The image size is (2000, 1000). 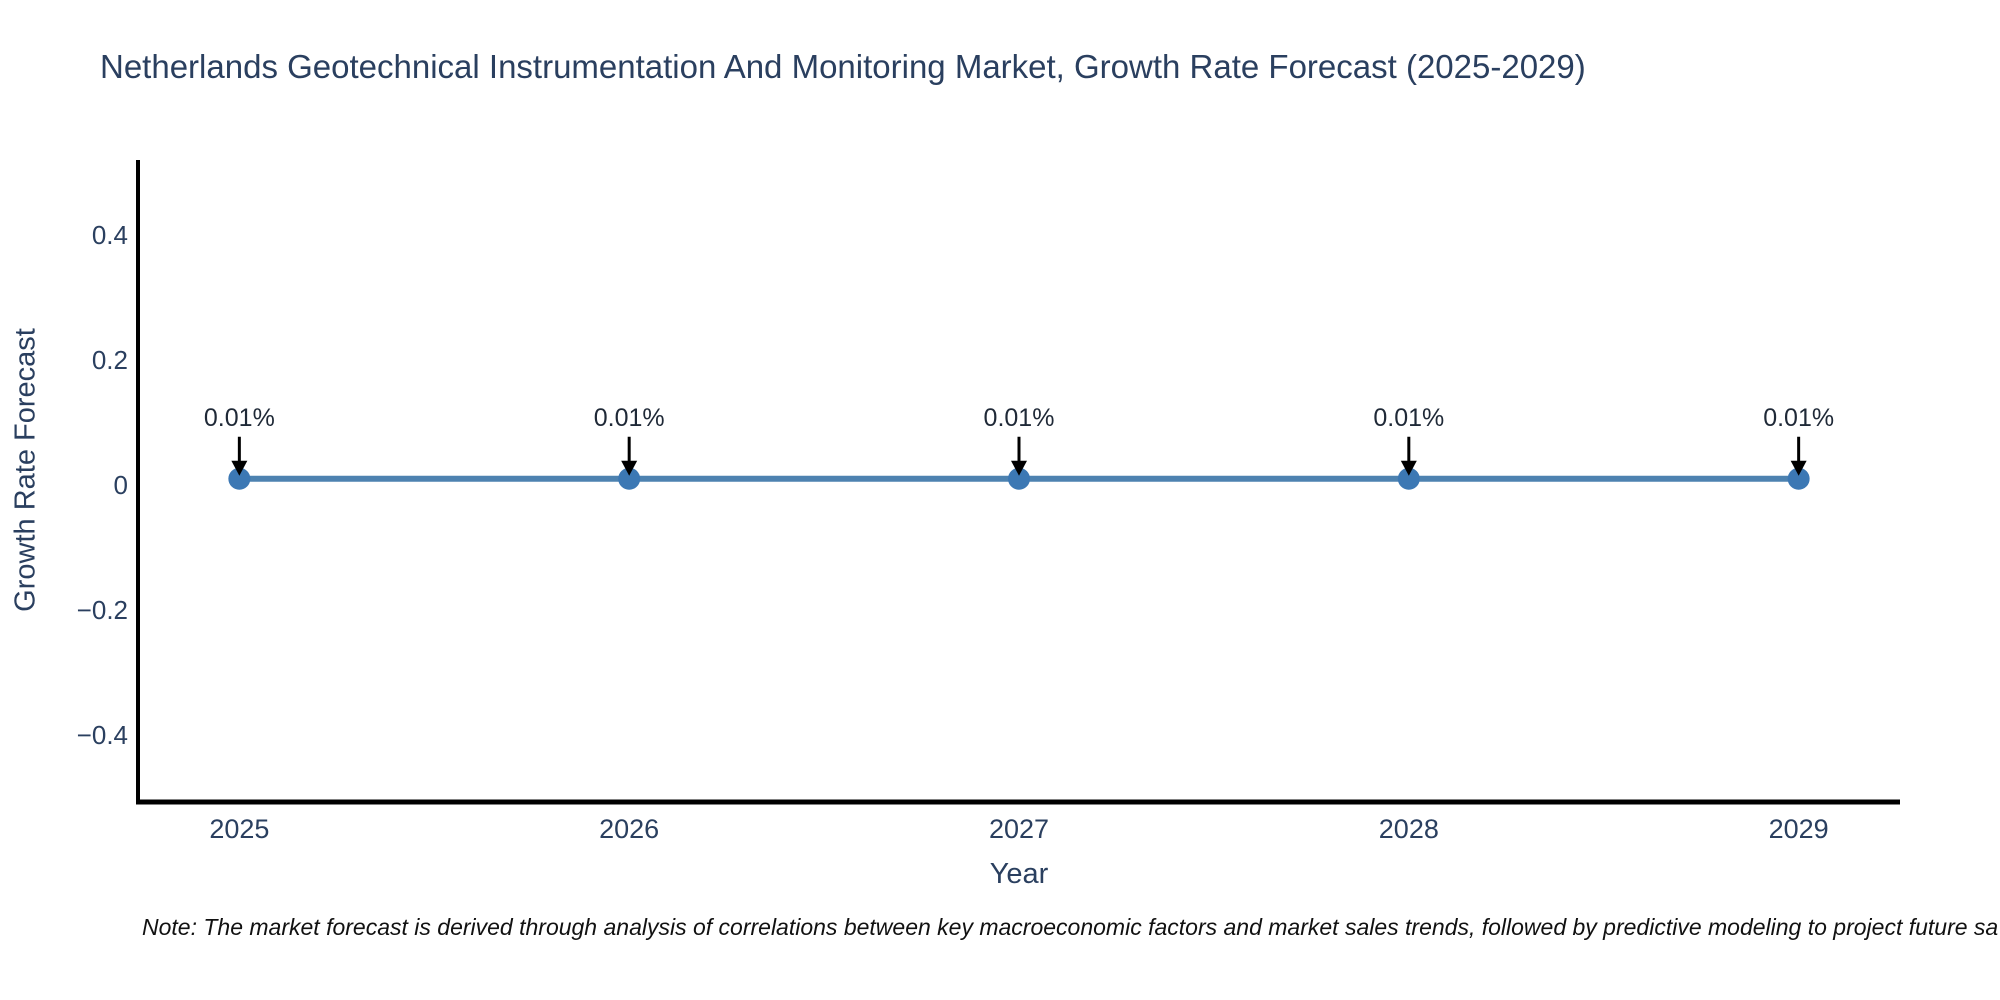 I want to click on y-tick-label: −0.4, so click(x=102, y=735).